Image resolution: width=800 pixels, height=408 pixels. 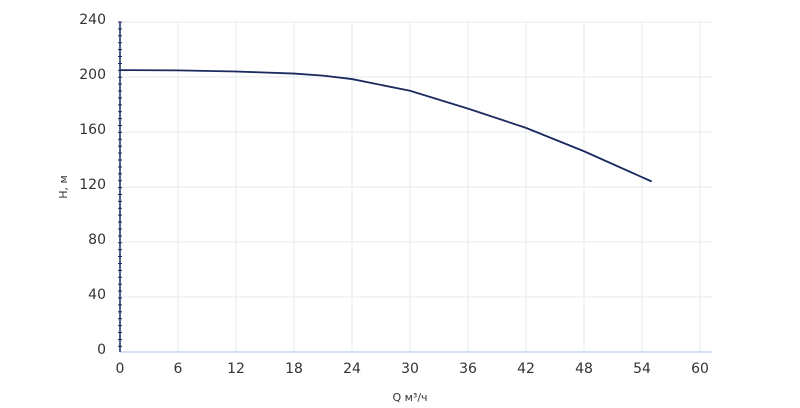 I want to click on x-tick-label: 54, so click(x=642, y=369).